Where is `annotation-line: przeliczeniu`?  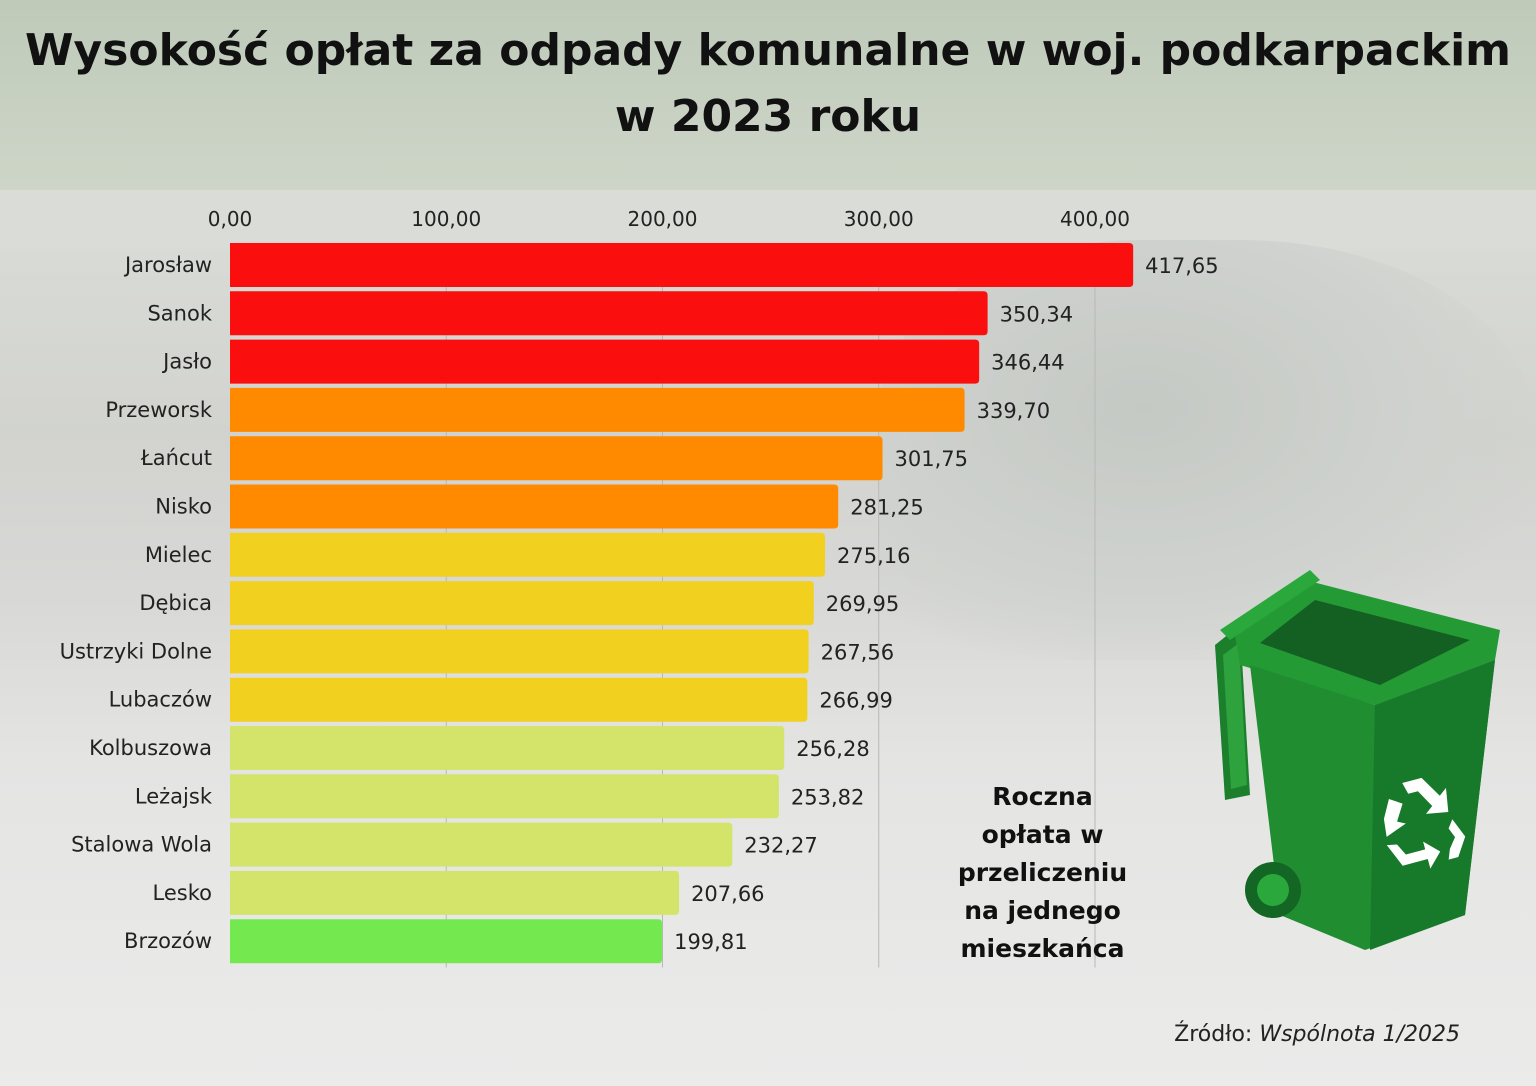
annotation-line: przeliczeniu is located at coordinates (1042, 872).